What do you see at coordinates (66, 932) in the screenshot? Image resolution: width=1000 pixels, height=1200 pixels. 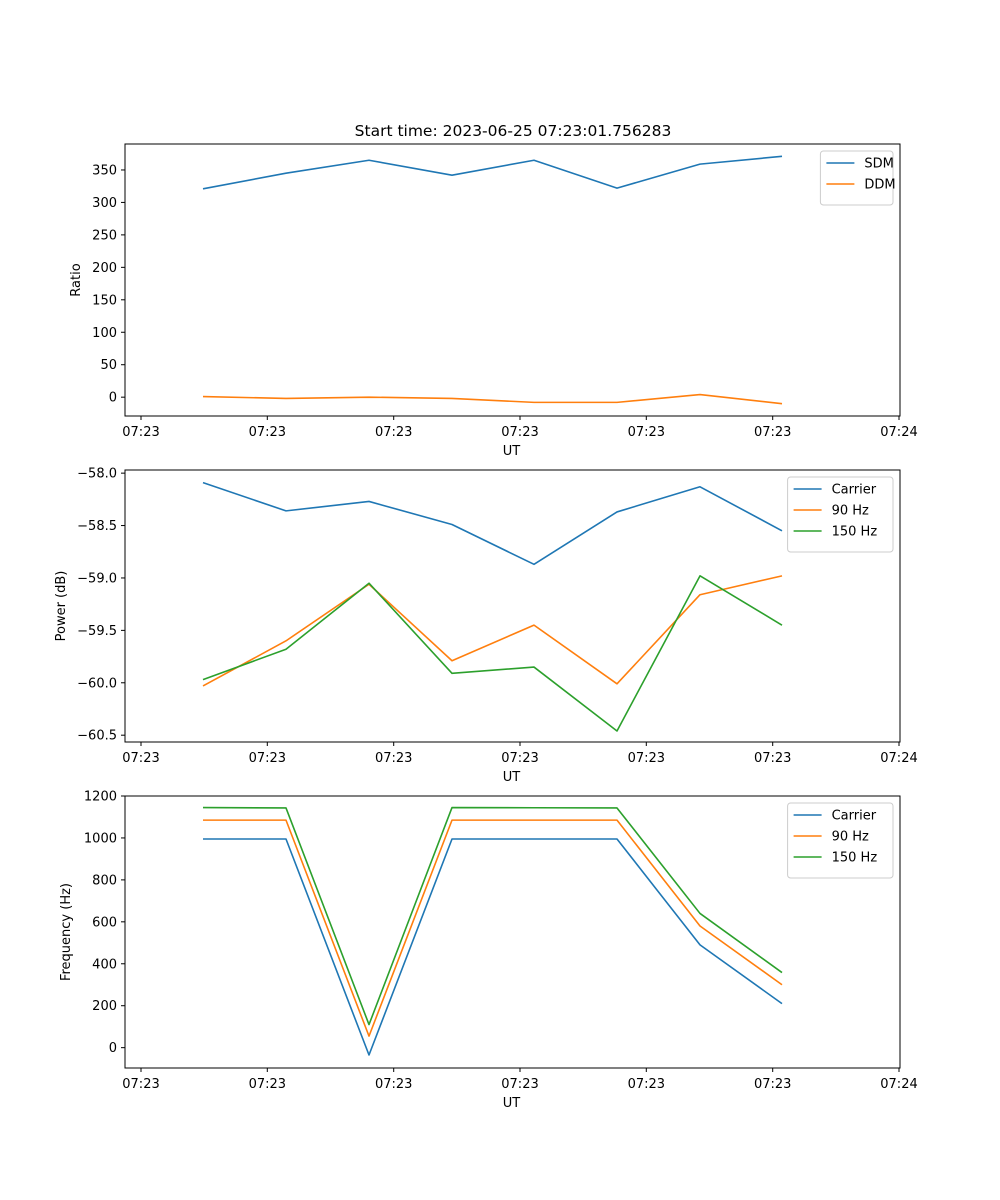 I see `y-axis-label: Frequency (Hz)` at bounding box center [66, 932].